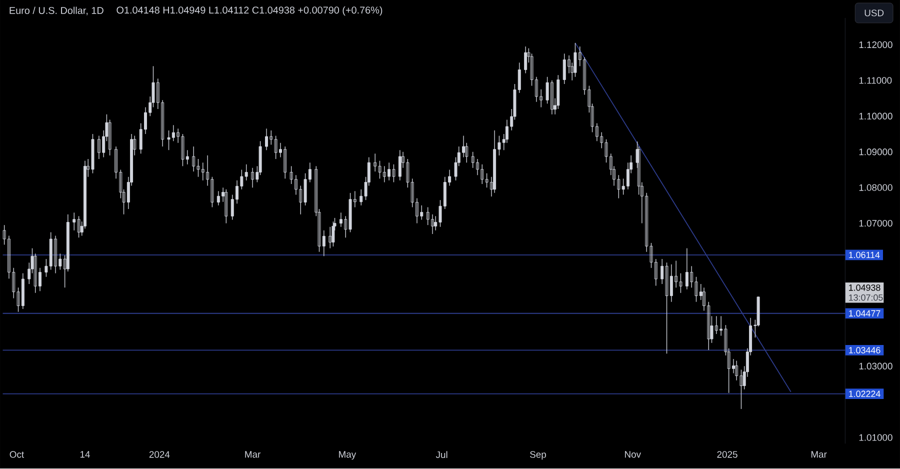 This screenshot has height=469, width=900. Describe the element at coordinates (875, 188) in the screenshot. I see `y-tick-label: 1.08000` at that location.